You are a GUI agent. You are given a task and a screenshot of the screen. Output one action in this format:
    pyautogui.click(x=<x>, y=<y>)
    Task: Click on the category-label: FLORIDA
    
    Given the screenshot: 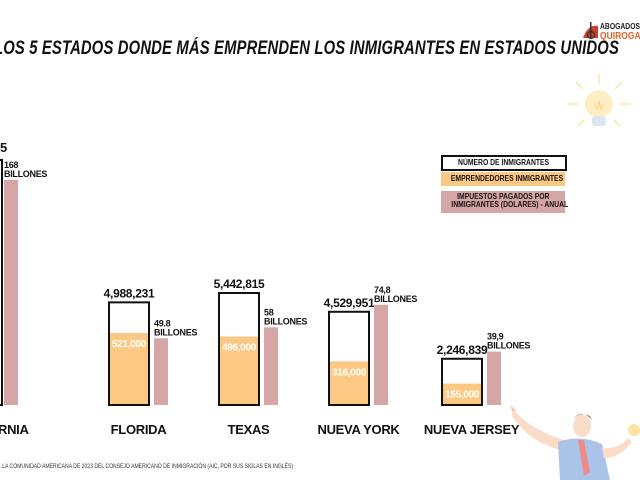 What is the action you would take?
    pyautogui.click(x=139, y=429)
    